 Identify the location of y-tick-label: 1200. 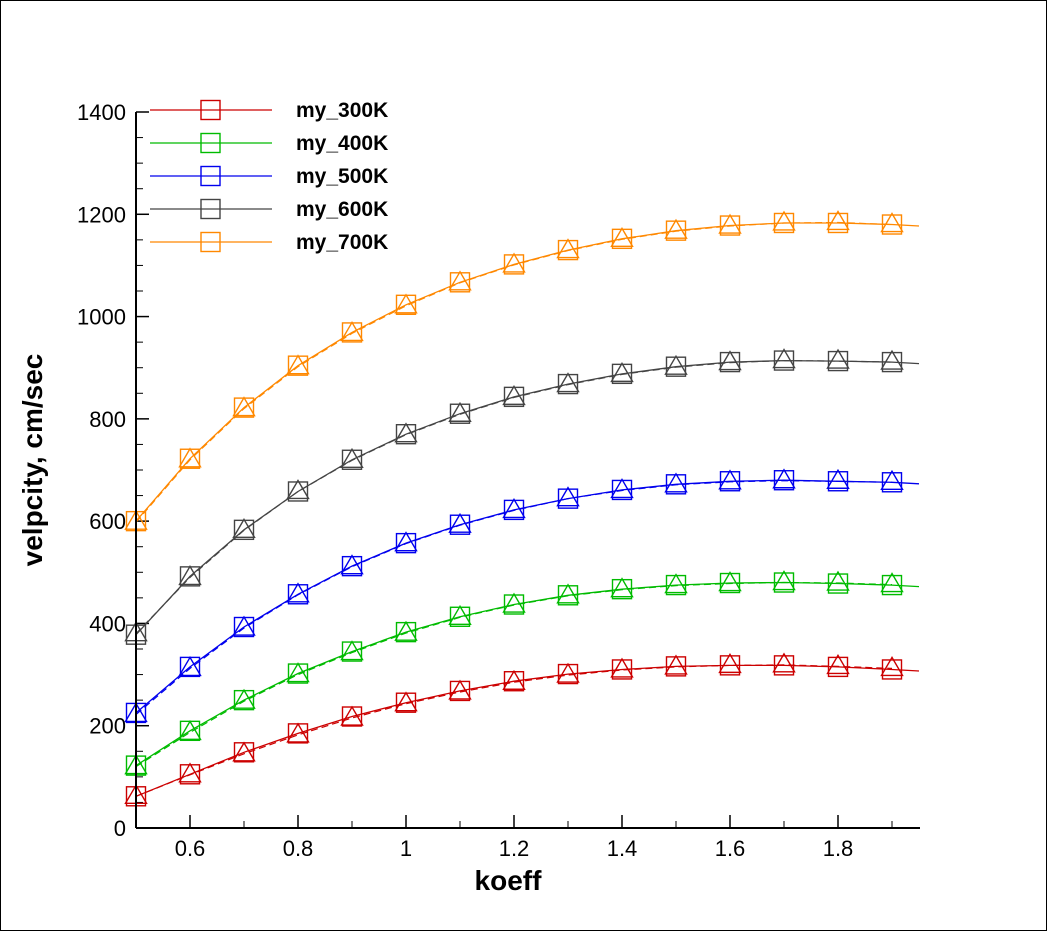
(101, 214).